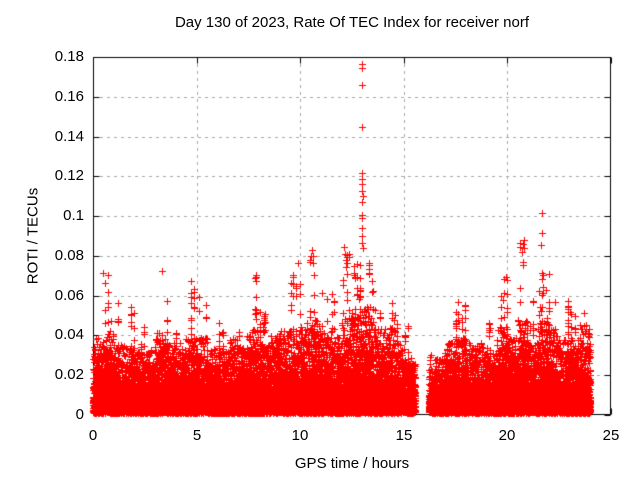 Image resolution: width=640 pixels, height=480 pixels. Describe the element at coordinates (69, 56) in the screenshot. I see `y-tick-label: 0.18` at that location.